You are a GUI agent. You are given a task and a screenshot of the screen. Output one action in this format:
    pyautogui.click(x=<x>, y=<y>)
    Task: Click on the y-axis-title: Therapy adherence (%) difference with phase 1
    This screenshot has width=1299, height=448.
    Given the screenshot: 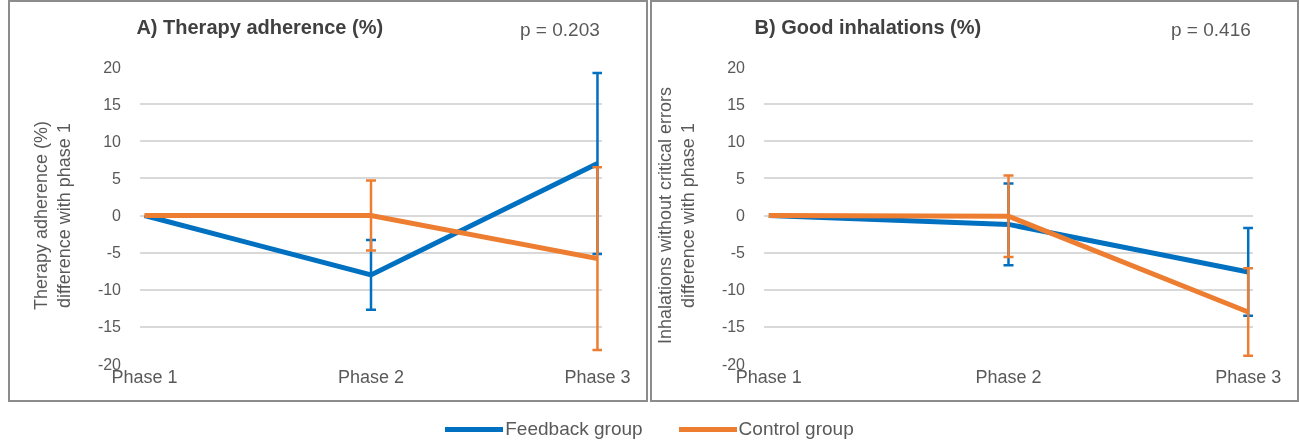 What is the action you would take?
    pyautogui.click(x=52, y=215)
    